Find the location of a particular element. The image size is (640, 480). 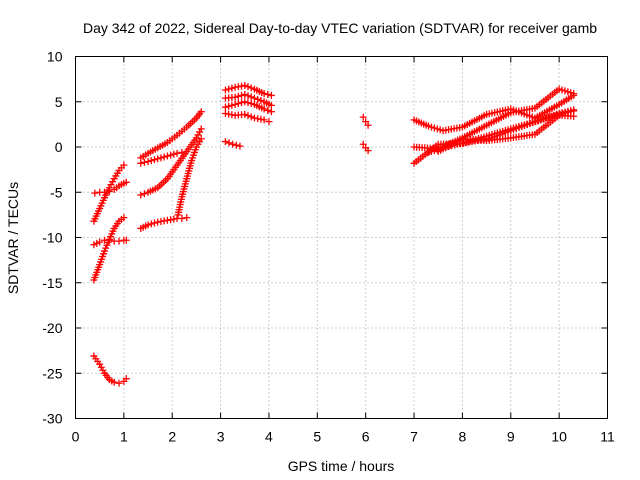

y-tick-label: 5 is located at coordinates (59, 102).